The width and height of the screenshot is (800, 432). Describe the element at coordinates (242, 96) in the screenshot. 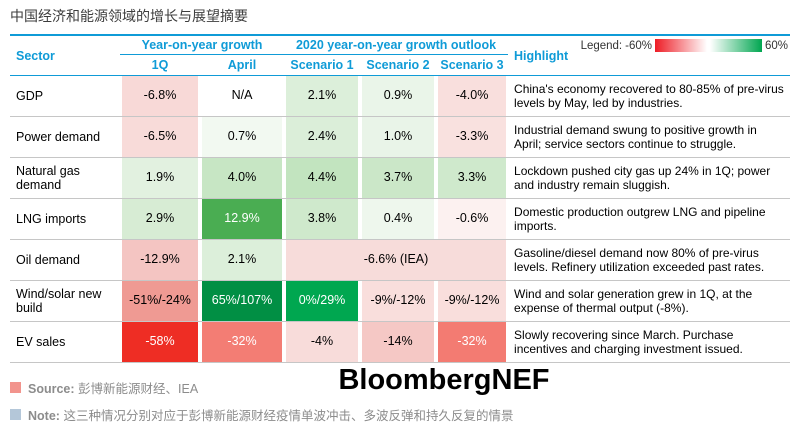

I see `value-cell: N/A` at that location.